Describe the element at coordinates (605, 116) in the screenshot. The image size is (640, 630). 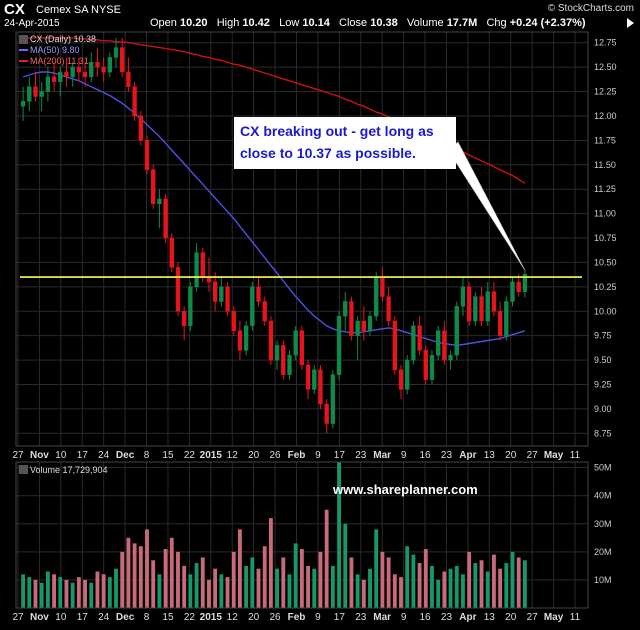
I see `price-tick-label: 12.00` at that location.